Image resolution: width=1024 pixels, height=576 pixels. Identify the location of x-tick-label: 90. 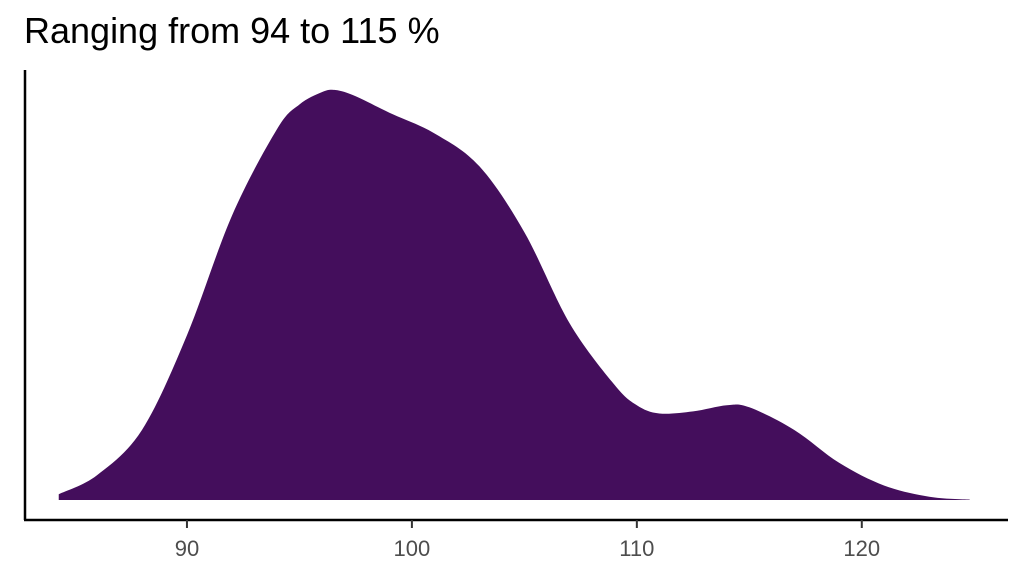
(187, 548).